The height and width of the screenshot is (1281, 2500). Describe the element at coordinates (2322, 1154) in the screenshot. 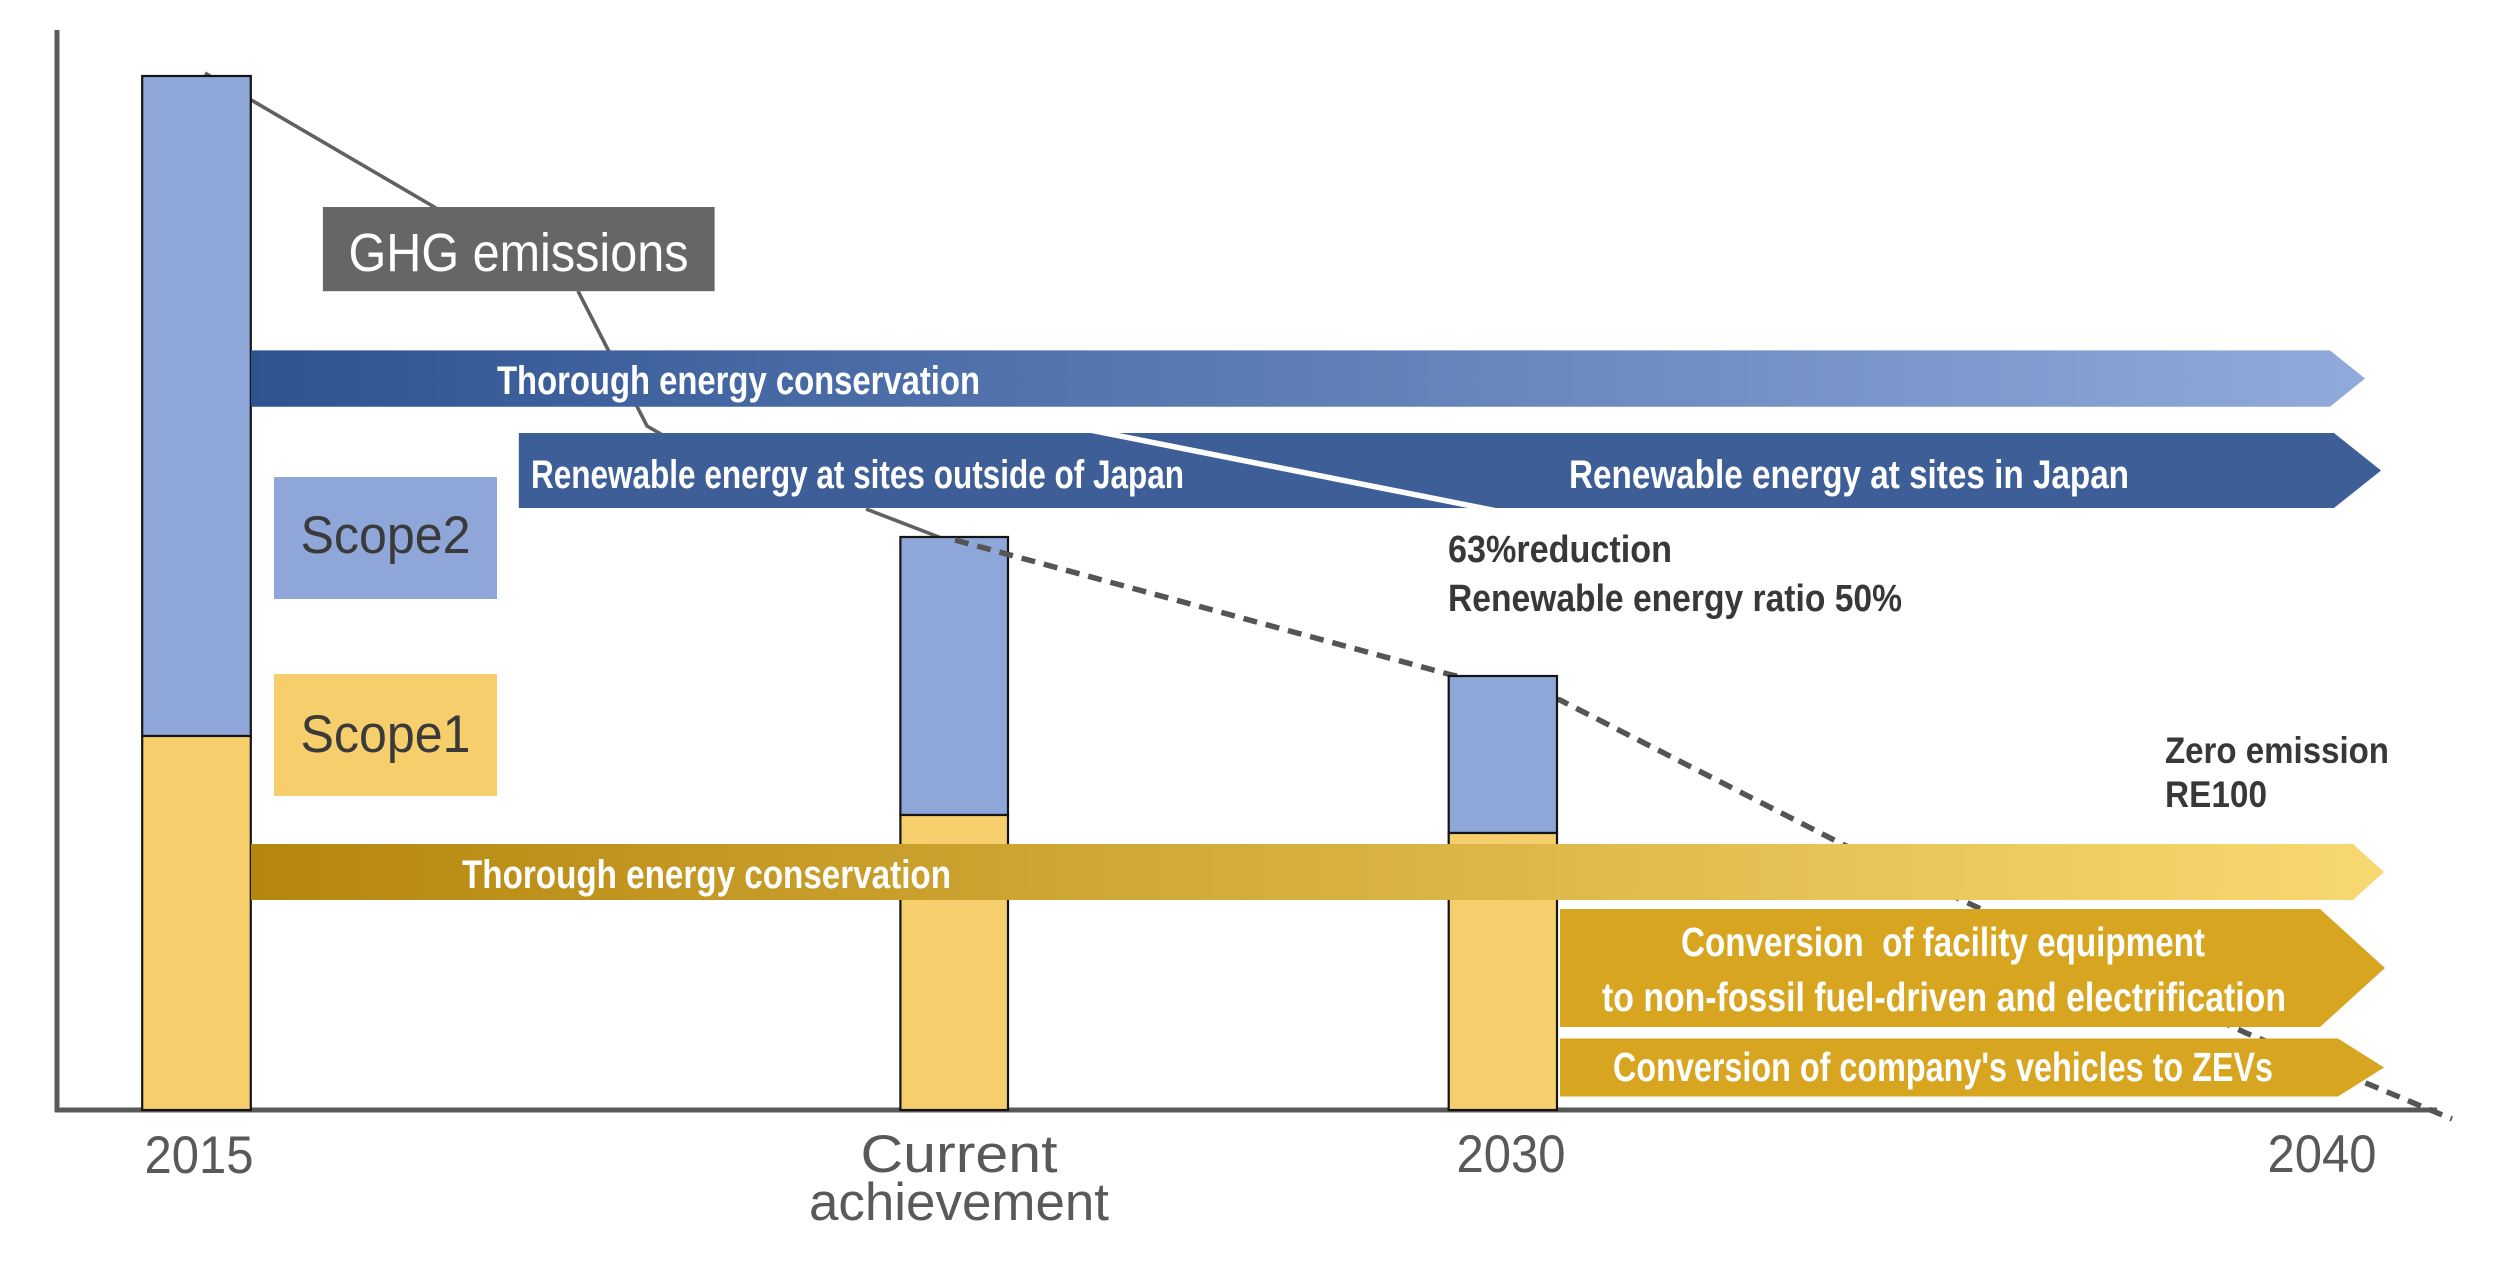

I see `svg-text: 2040` at that location.